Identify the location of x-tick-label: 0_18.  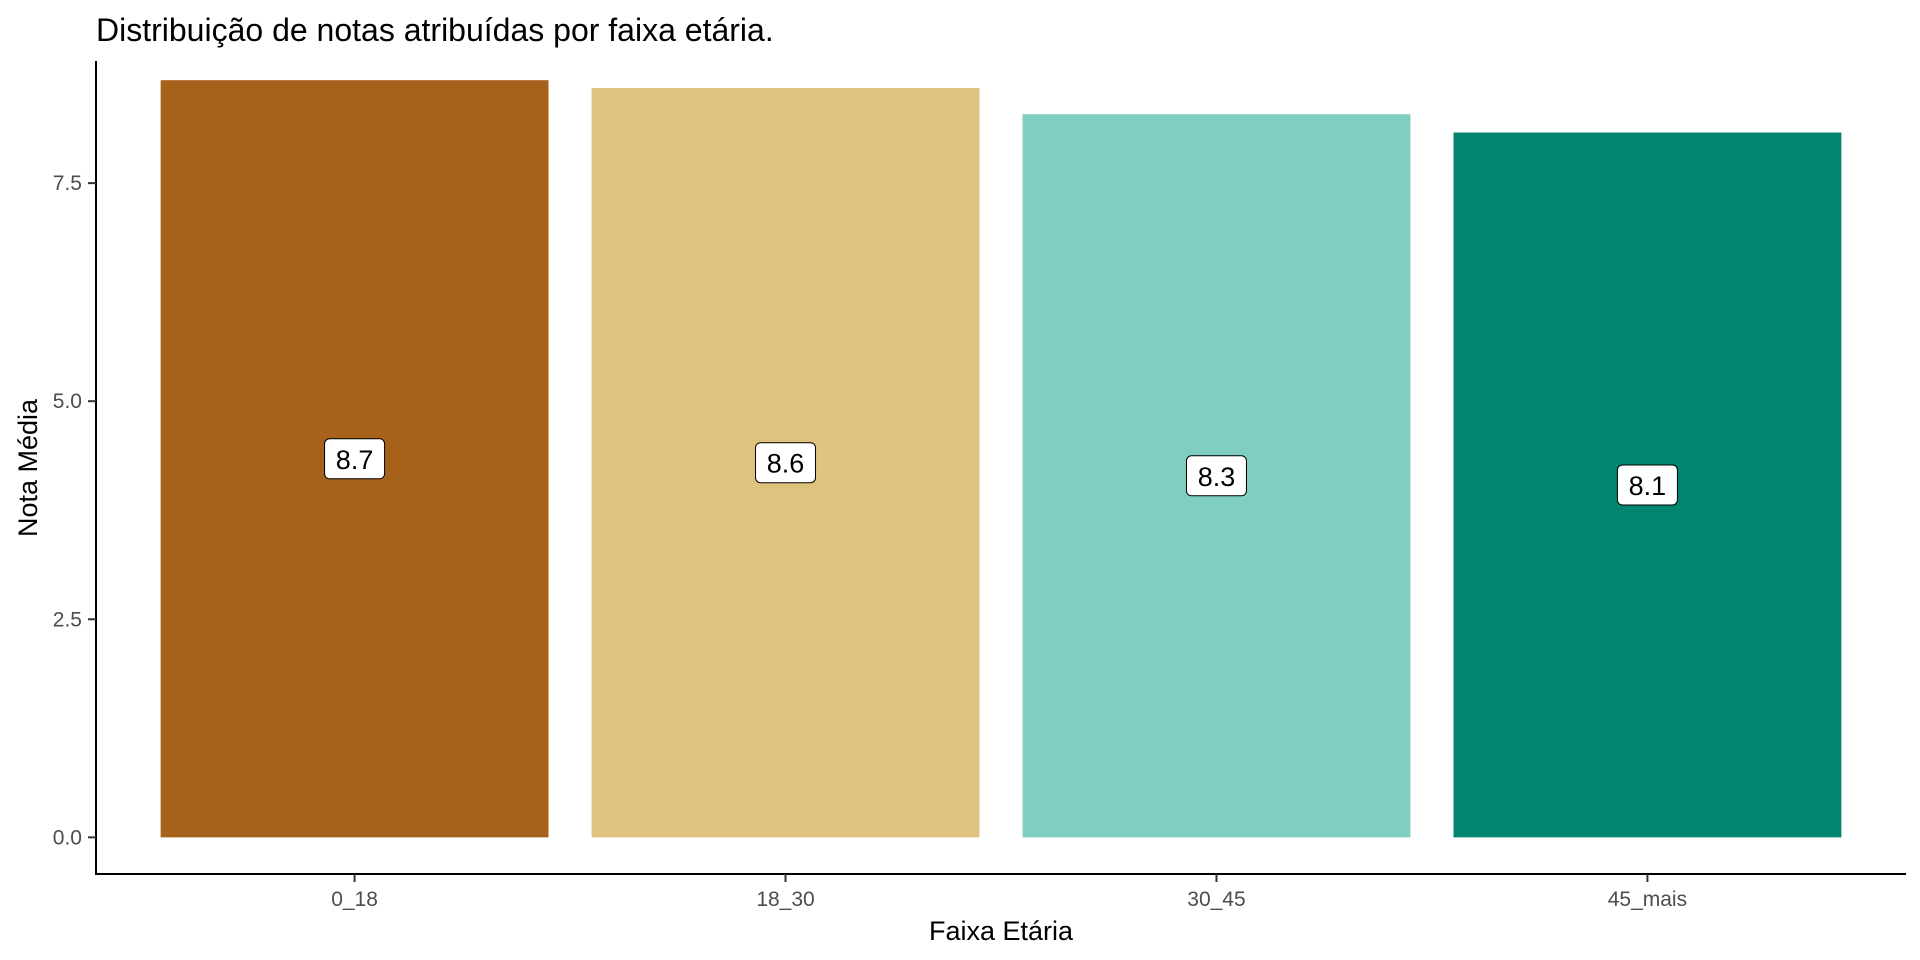
(354, 899).